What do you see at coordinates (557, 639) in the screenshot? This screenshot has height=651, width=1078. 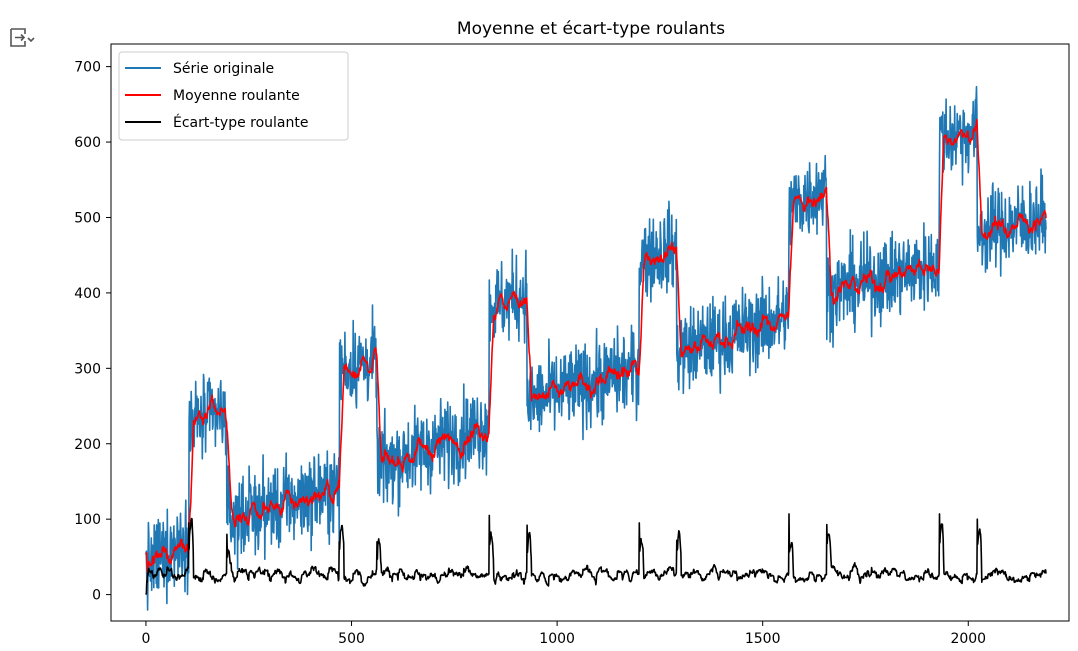 I see `x-tick-label: 1000` at bounding box center [557, 639].